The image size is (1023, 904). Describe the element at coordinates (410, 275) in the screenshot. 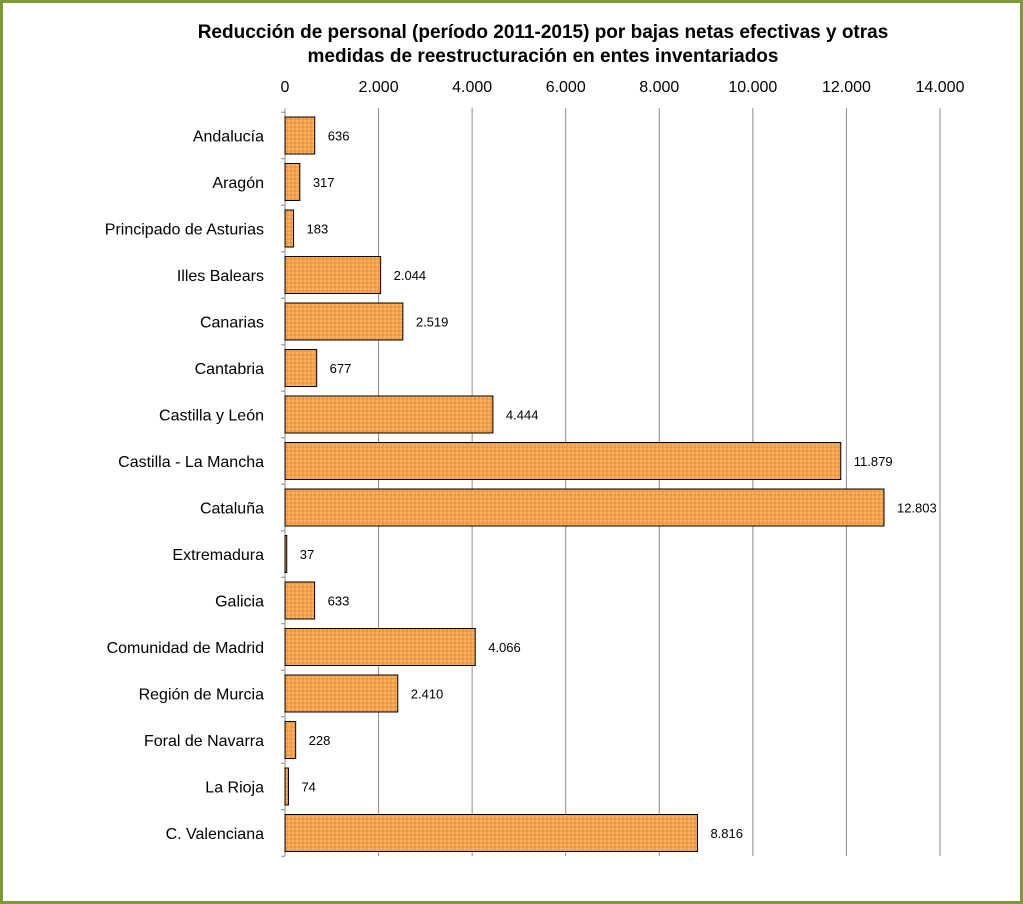

I see `data-label: 2.044` at that location.